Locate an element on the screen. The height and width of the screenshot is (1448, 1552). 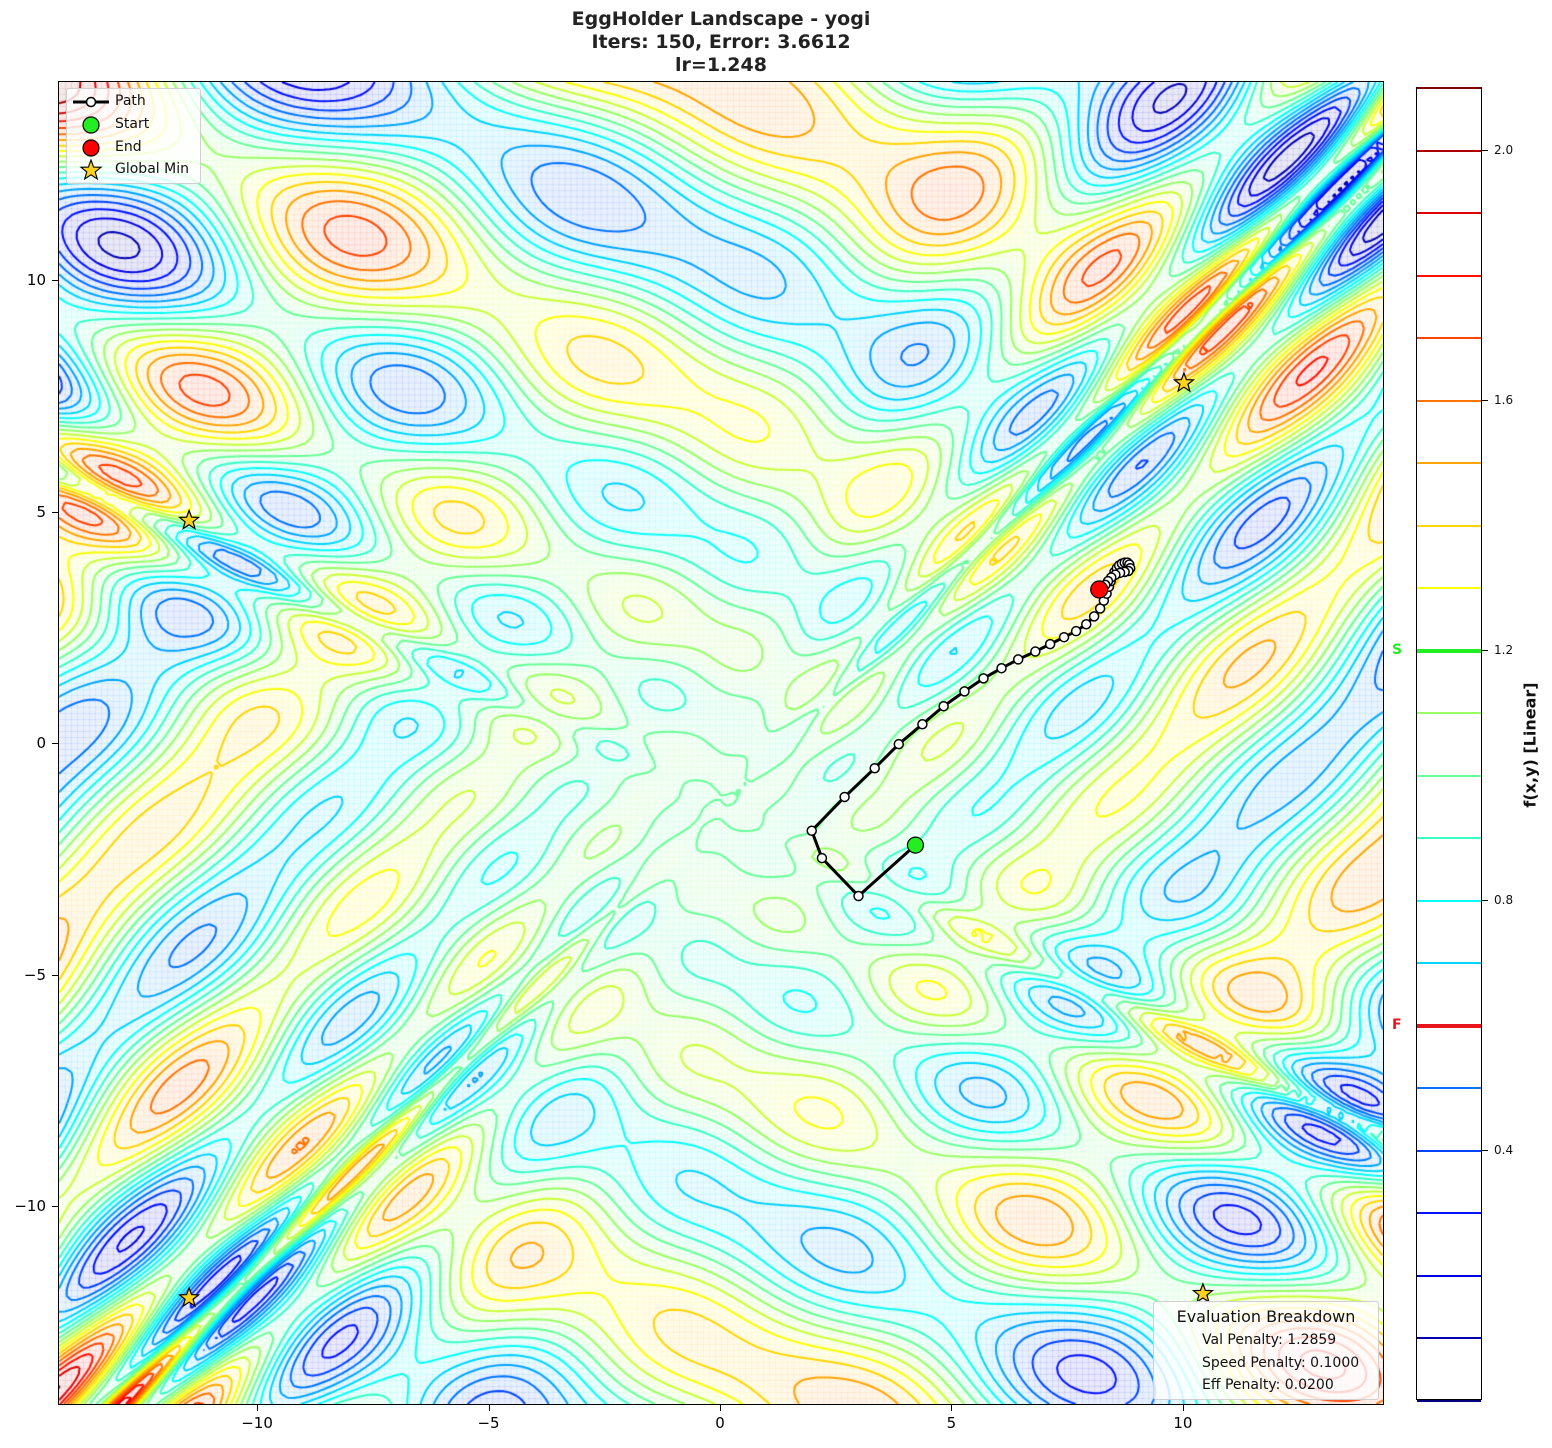
x-tick-label: 5 is located at coordinates (951, 1423).